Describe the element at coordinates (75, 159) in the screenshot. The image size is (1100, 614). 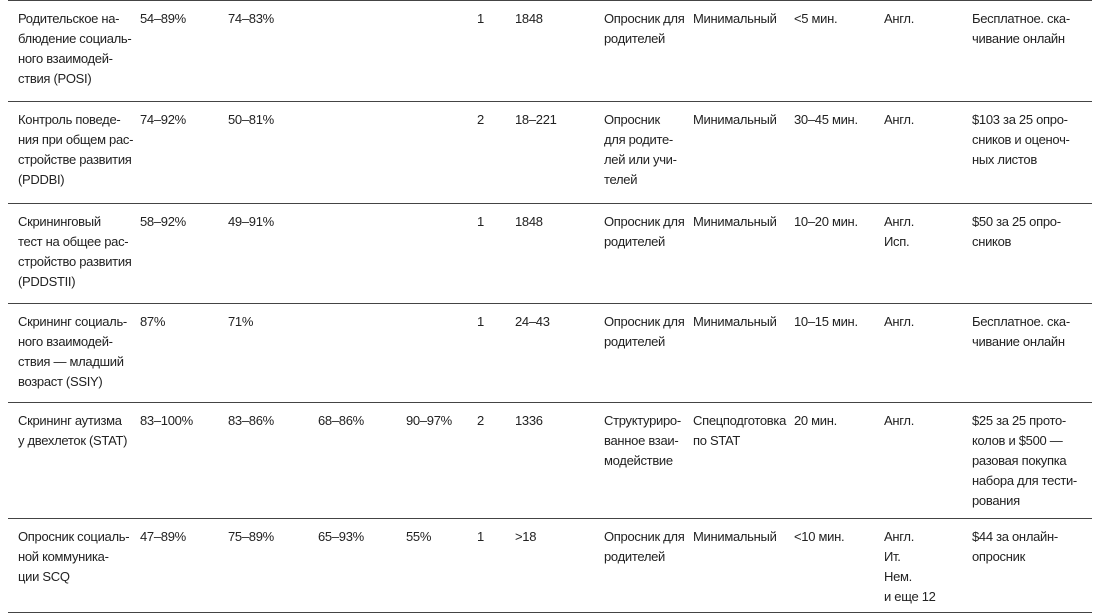
I see `method-text: стройстве развития` at that location.